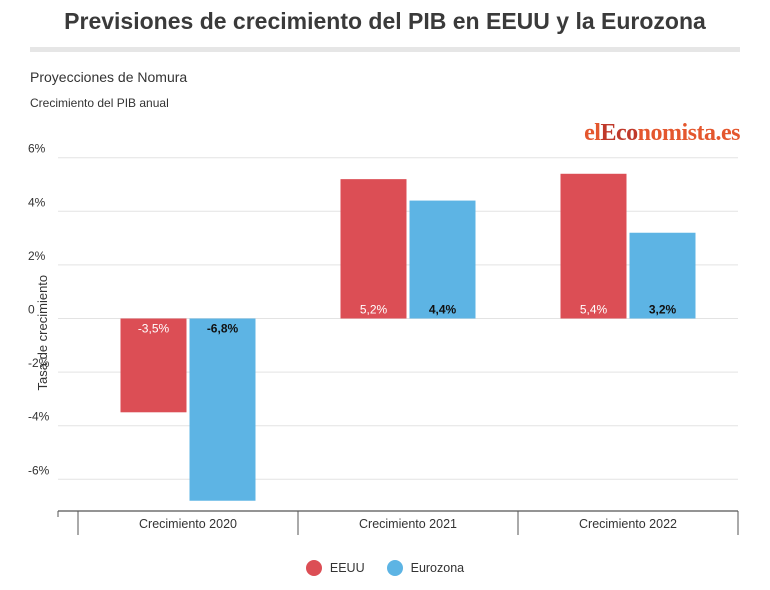  Describe the element at coordinates (188, 524) in the screenshot. I see `x-category-label: Crecimiento 2020` at that location.